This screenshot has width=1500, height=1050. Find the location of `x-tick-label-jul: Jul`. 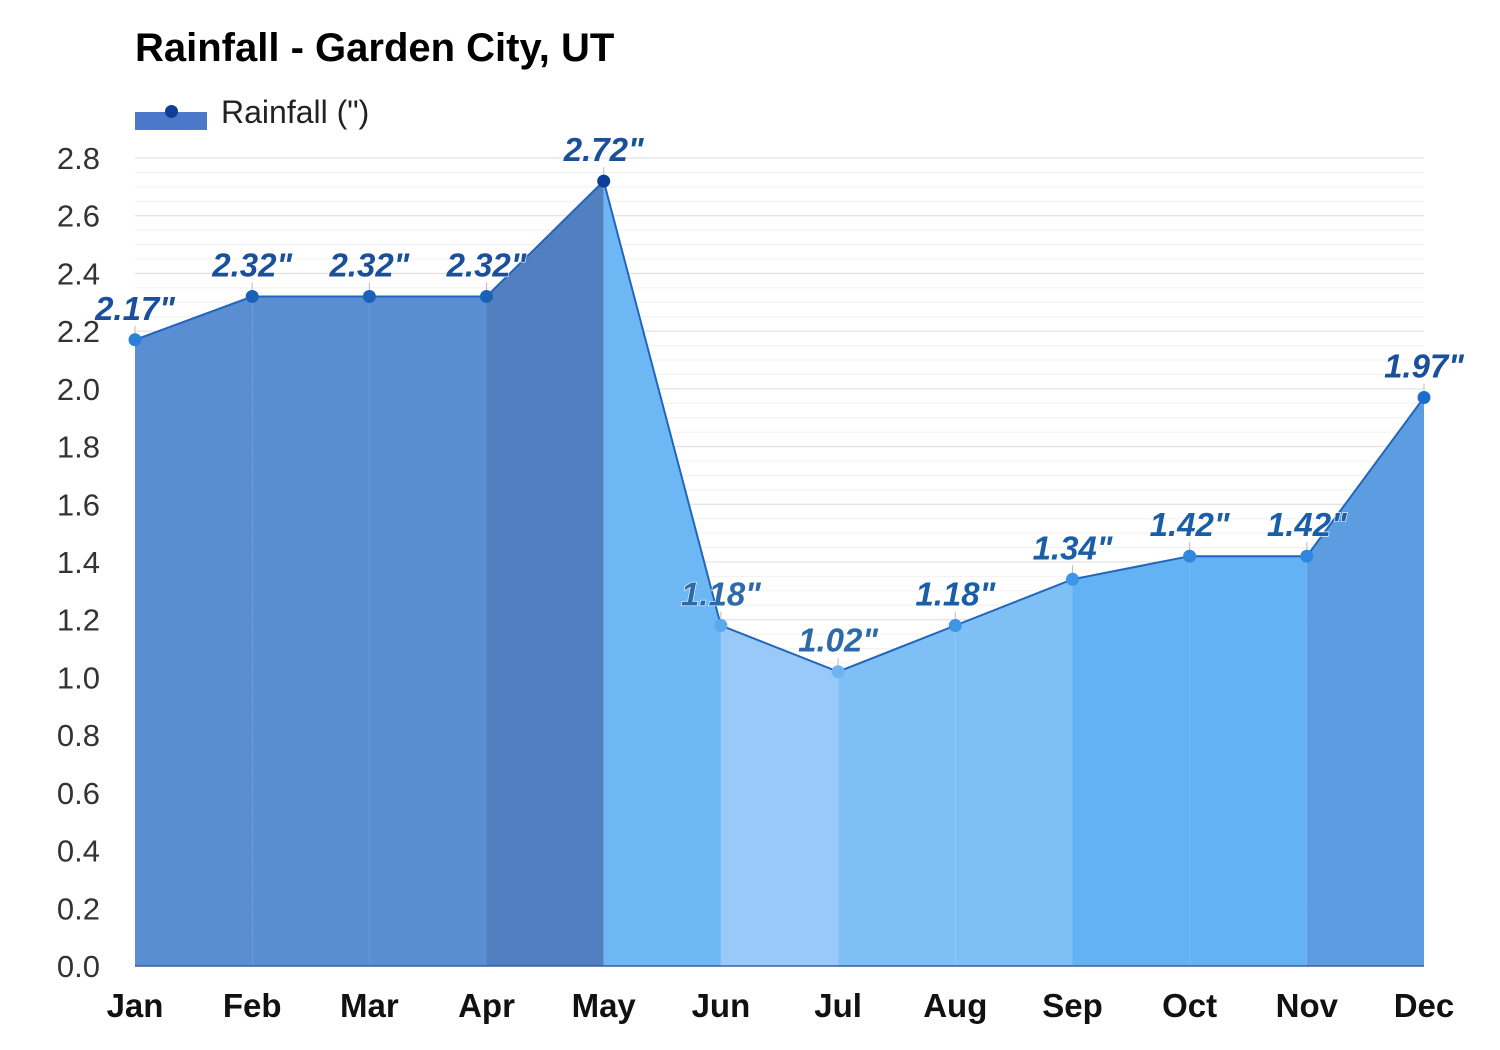

x-tick-label-jul: Jul is located at coordinates (838, 1005).